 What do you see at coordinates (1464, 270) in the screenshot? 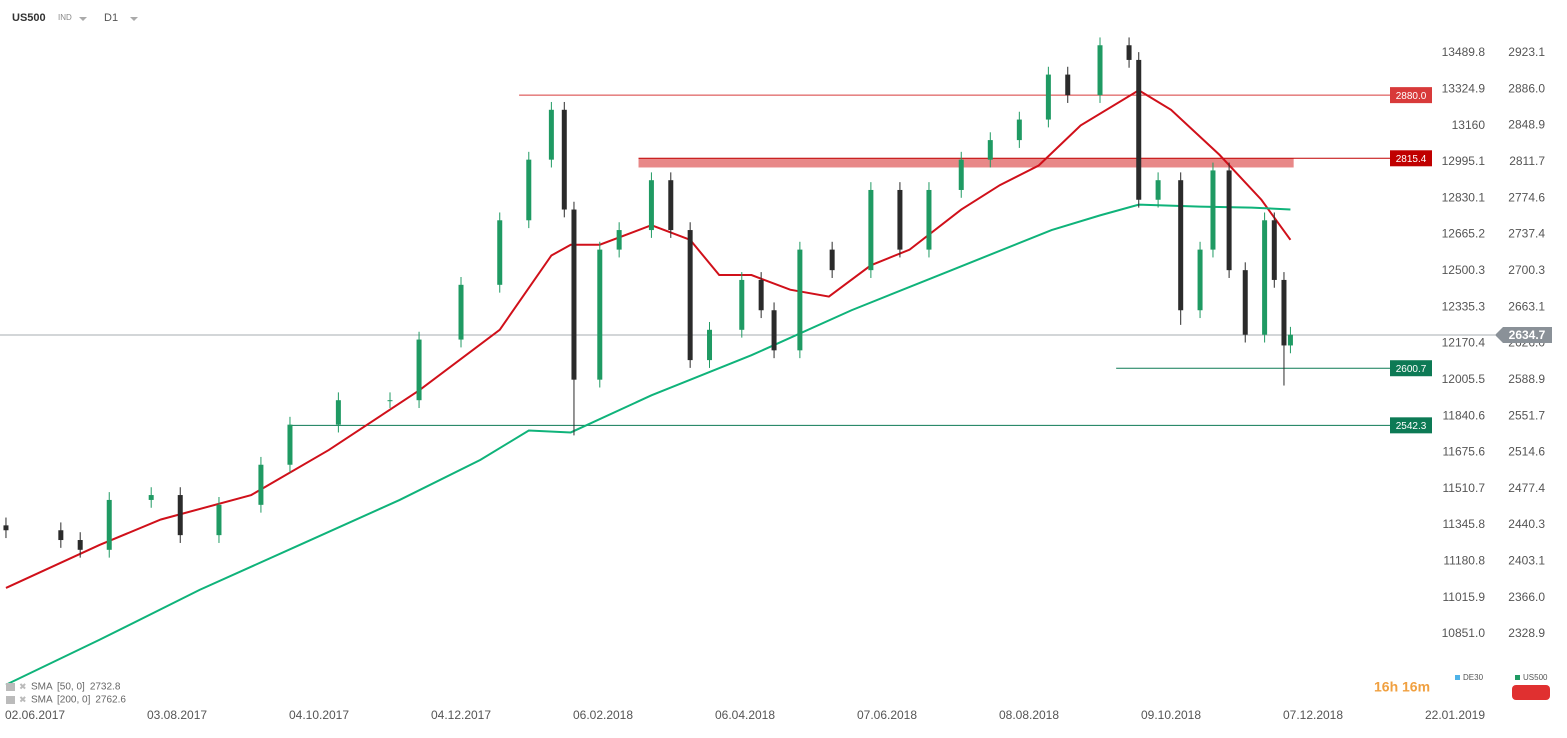
I see `y2-tick-label: 12500.3` at bounding box center [1464, 270].